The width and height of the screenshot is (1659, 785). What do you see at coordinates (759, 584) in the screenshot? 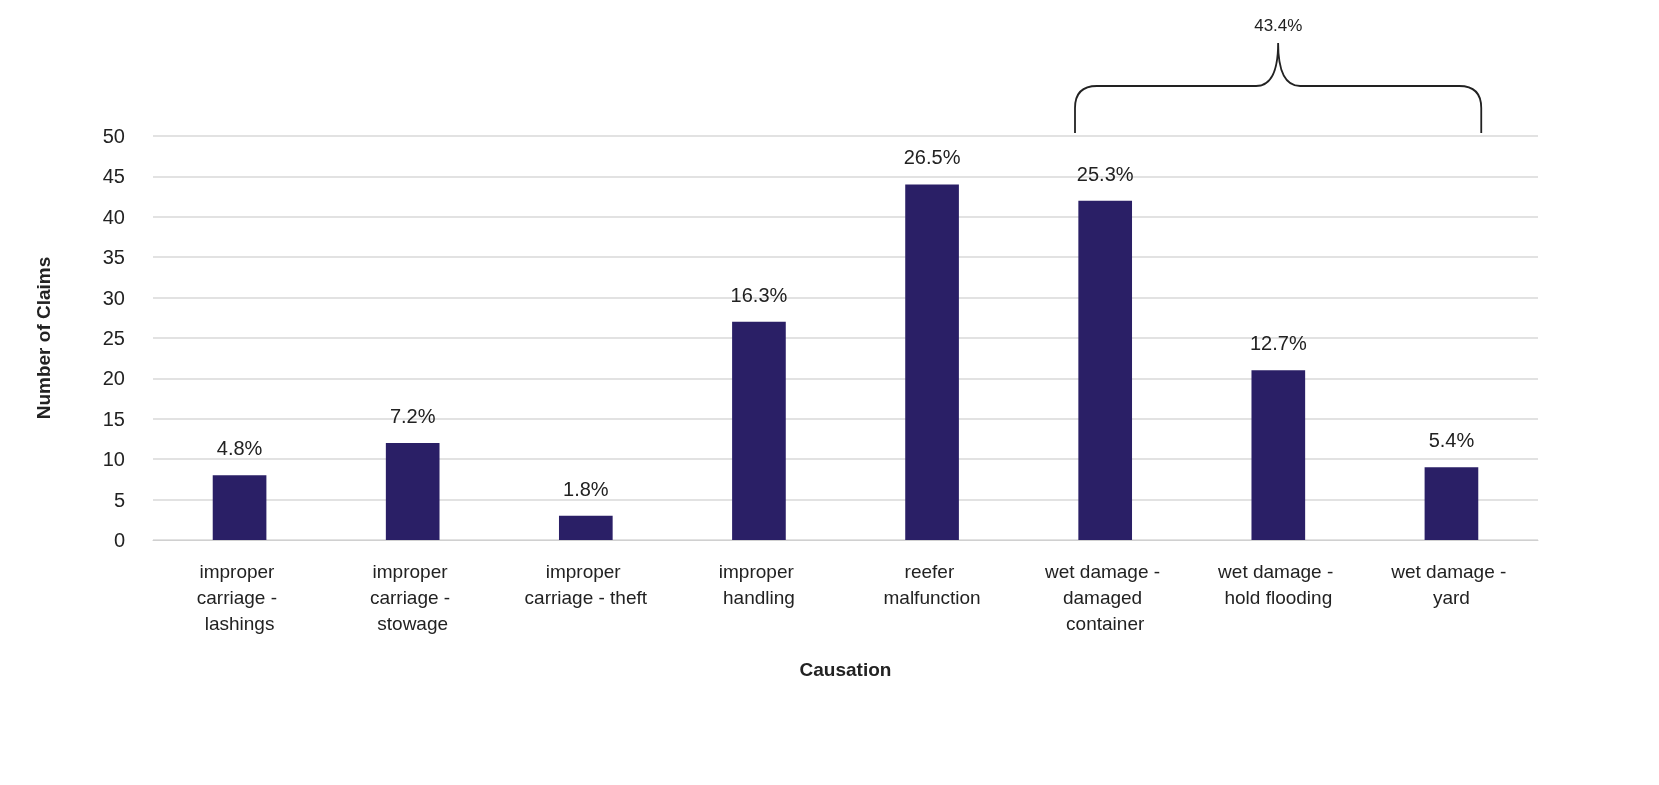
I see `x-tick-label: improper handling` at bounding box center [759, 584].